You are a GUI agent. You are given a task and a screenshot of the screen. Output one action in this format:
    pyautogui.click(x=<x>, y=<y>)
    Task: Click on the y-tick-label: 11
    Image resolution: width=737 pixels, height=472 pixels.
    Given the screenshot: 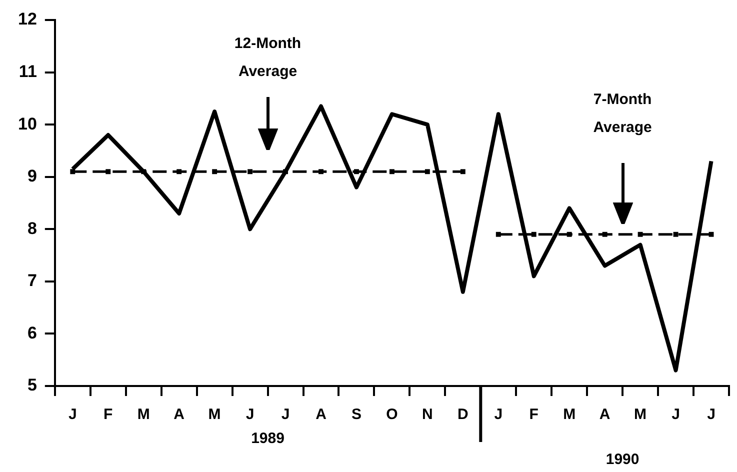 What is the action you would take?
    pyautogui.click(x=27, y=71)
    